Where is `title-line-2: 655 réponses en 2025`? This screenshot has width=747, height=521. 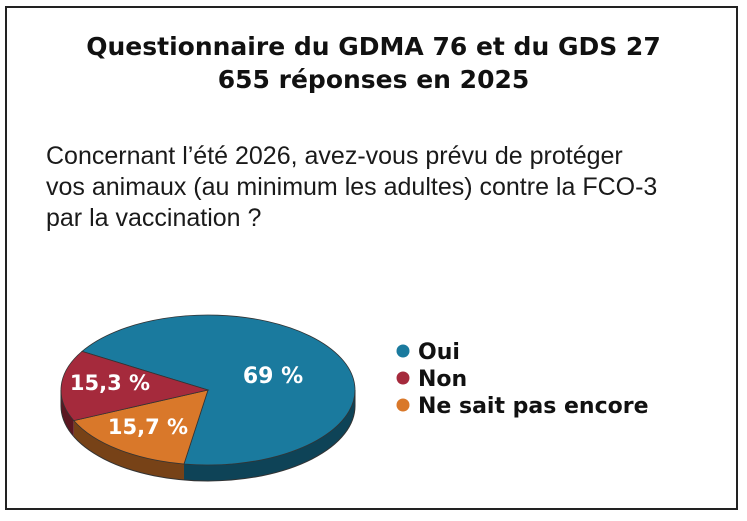
title-line-2: 655 réponses en 2025 is located at coordinates (373, 79).